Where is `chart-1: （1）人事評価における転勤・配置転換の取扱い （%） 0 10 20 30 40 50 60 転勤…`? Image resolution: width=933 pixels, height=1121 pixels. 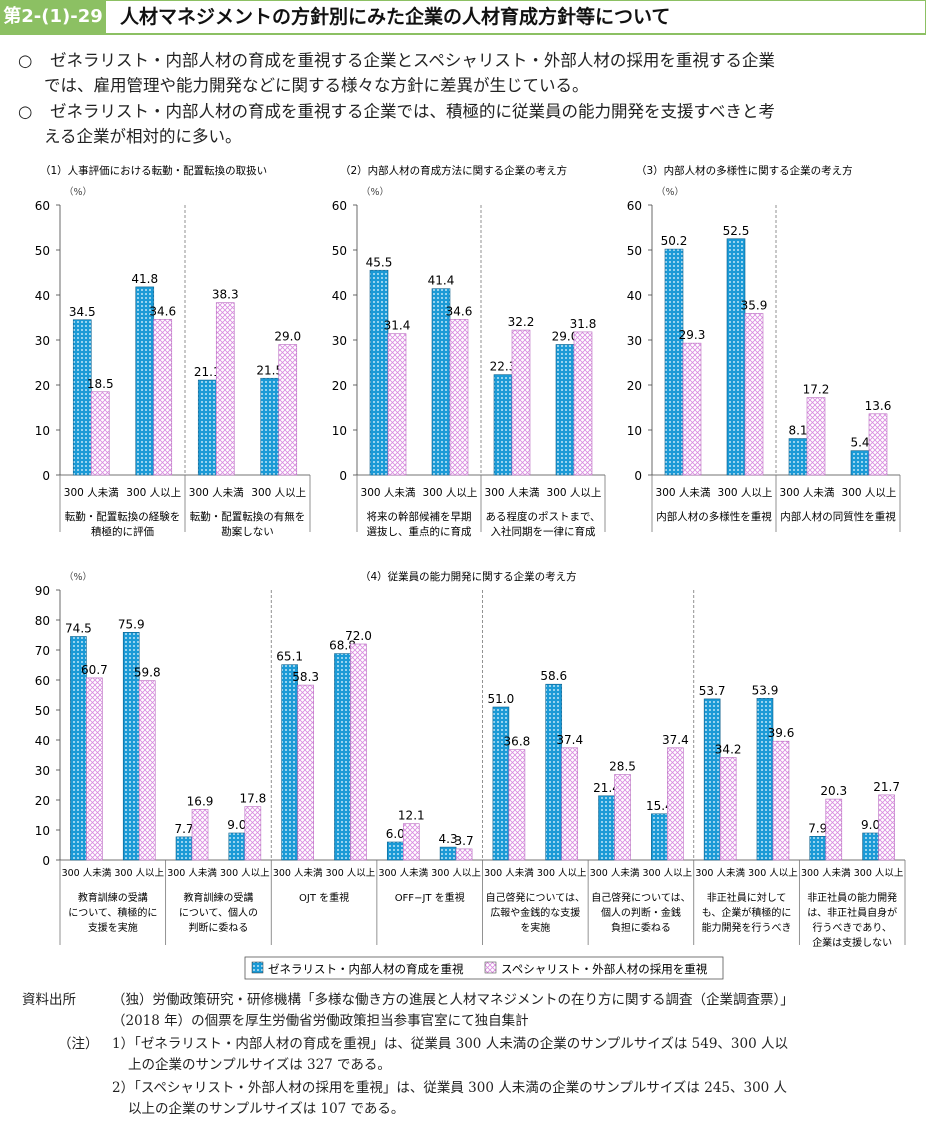 chart-1: （1）人事評価における転勤・配置転換の取扱い （%） 0 10 20 30 40 50 60 転勤… is located at coordinates (173, 351).